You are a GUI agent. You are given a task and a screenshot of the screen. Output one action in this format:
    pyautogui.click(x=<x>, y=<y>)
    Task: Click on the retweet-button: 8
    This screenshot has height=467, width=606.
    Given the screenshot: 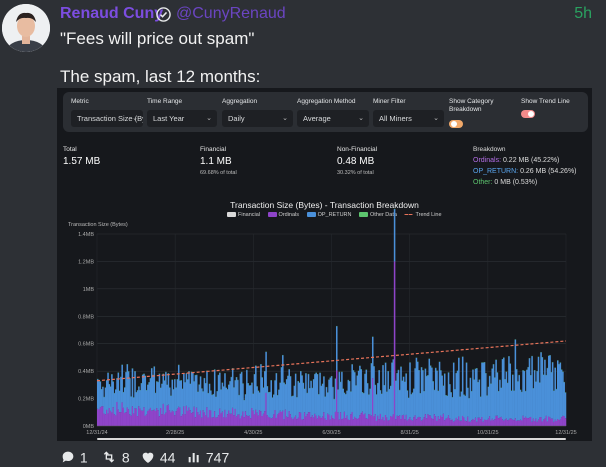 What is the action you would take?
    pyautogui.click(x=115, y=456)
    